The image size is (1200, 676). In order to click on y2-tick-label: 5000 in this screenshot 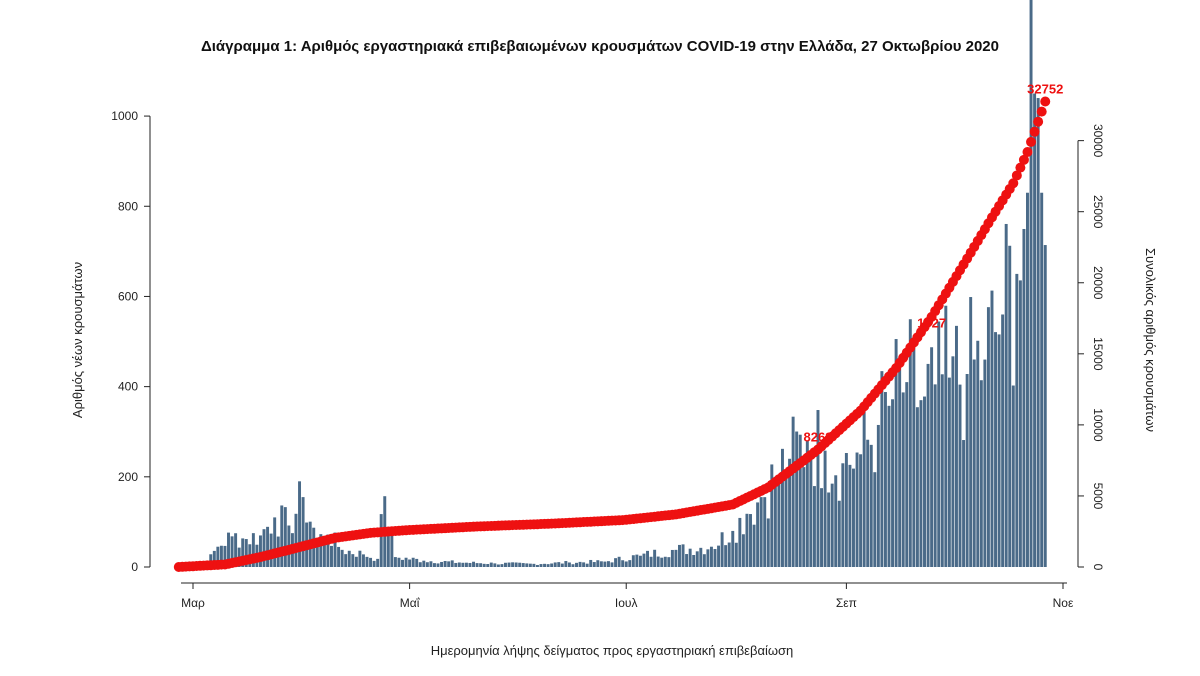, I will do `click(1098, 496)`.